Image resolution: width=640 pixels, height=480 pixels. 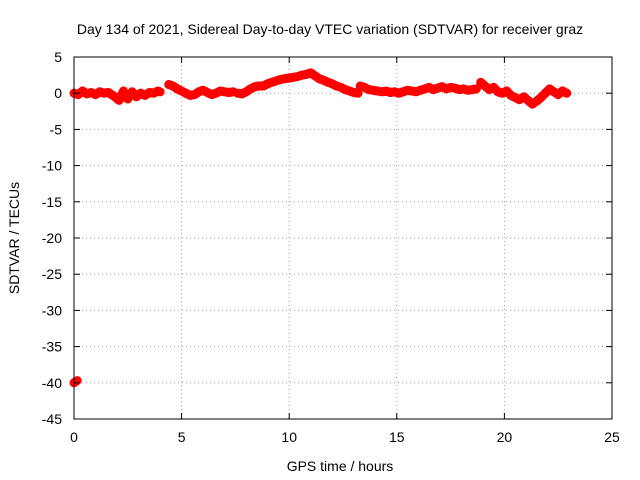 What do you see at coordinates (182, 437) in the screenshot?
I see `x-tick-label: 5` at bounding box center [182, 437].